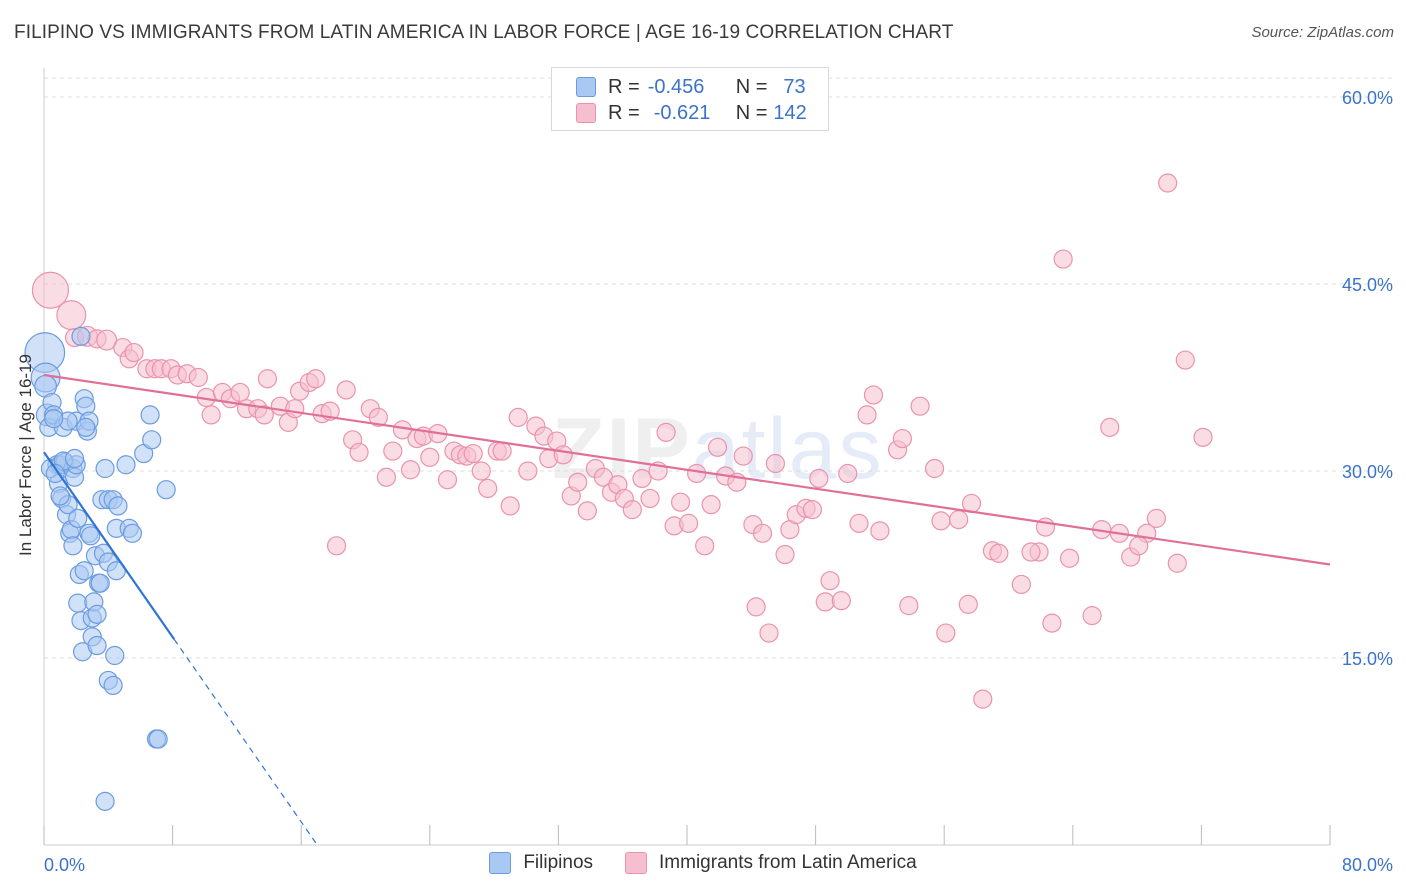 The image size is (1406, 892). I want to click on legend-swatch-blue, so click(586, 87).